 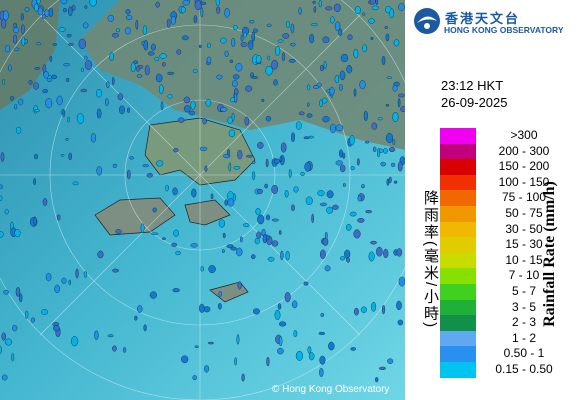 I want to click on legend-item: 2 - 3, so click(x=505, y=323).